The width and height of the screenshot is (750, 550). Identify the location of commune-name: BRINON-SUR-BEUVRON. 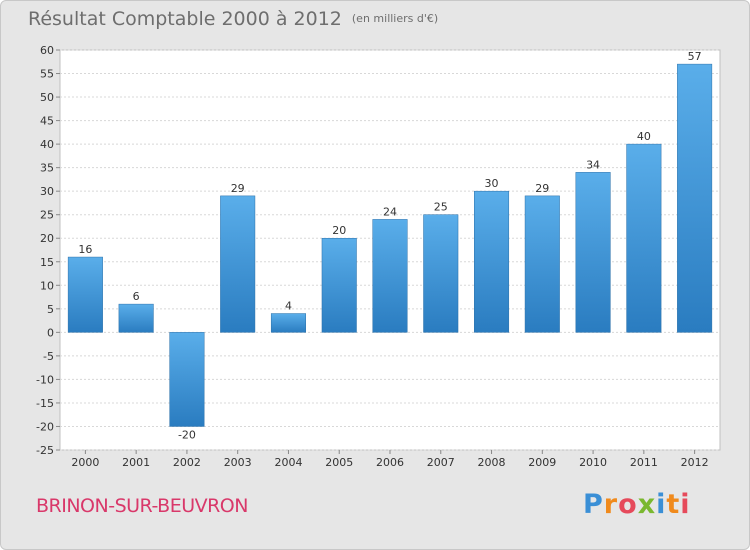
(142, 506).